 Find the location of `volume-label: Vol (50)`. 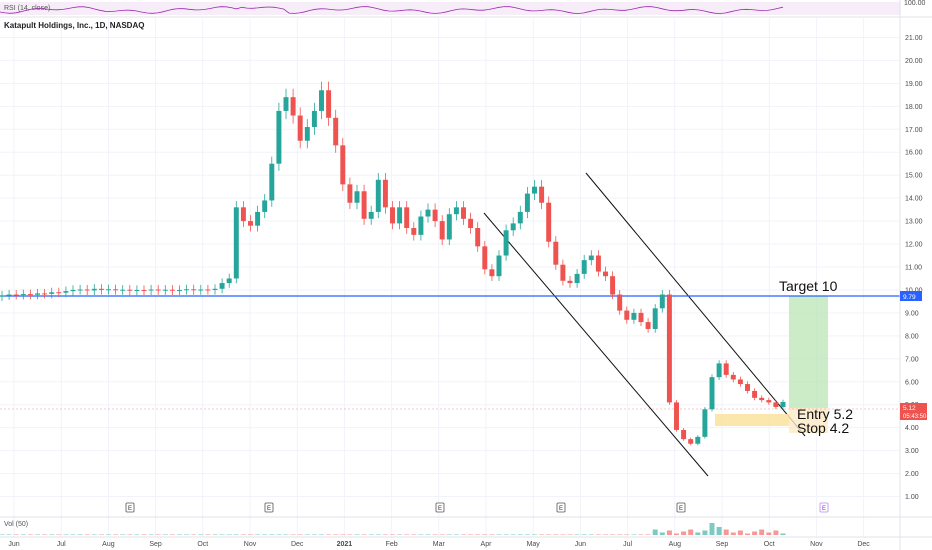

volume-label: Vol (50) is located at coordinates (16, 524).